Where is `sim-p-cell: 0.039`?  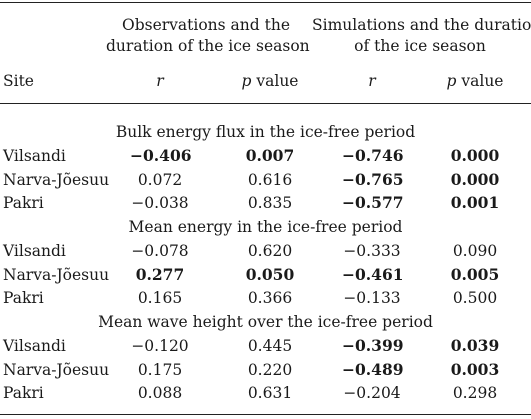 sim-p-cell: 0.039 is located at coordinates (475, 345).